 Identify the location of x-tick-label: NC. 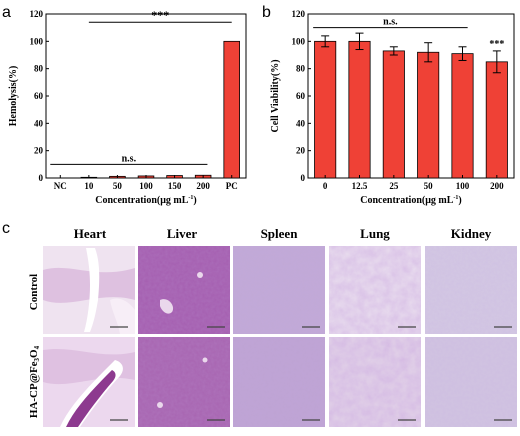
(60, 186).